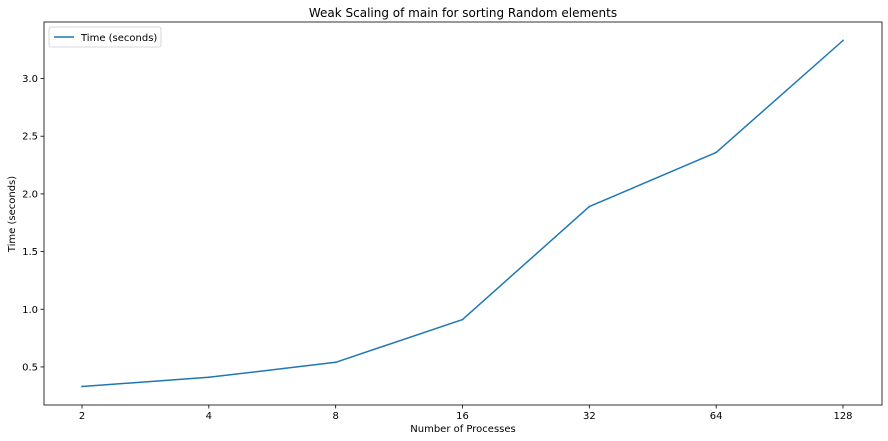 The image size is (888, 441). I want to click on x-axis-label: Number of Processes, so click(462, 429).